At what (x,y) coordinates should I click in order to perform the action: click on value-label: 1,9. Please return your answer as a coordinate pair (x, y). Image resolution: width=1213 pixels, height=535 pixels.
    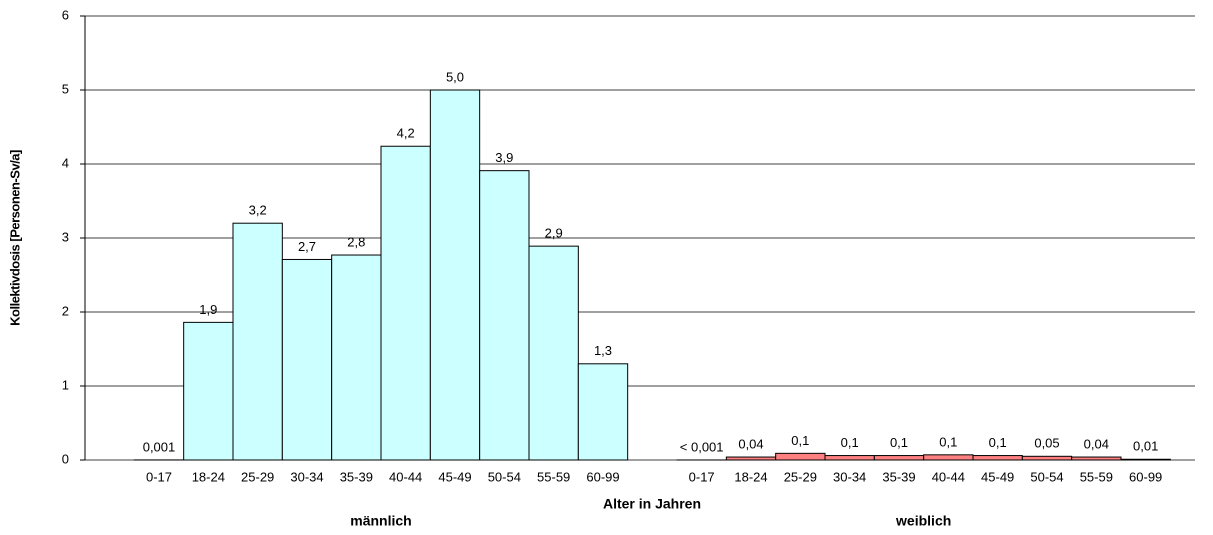
    Looking at the image, I should click on (208, 309).